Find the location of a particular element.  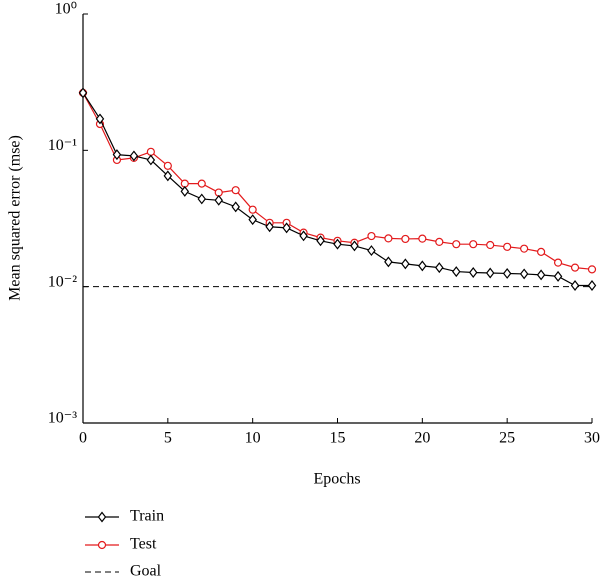

y-tick-label: 10⁰ is located at coordinates (66, 9).